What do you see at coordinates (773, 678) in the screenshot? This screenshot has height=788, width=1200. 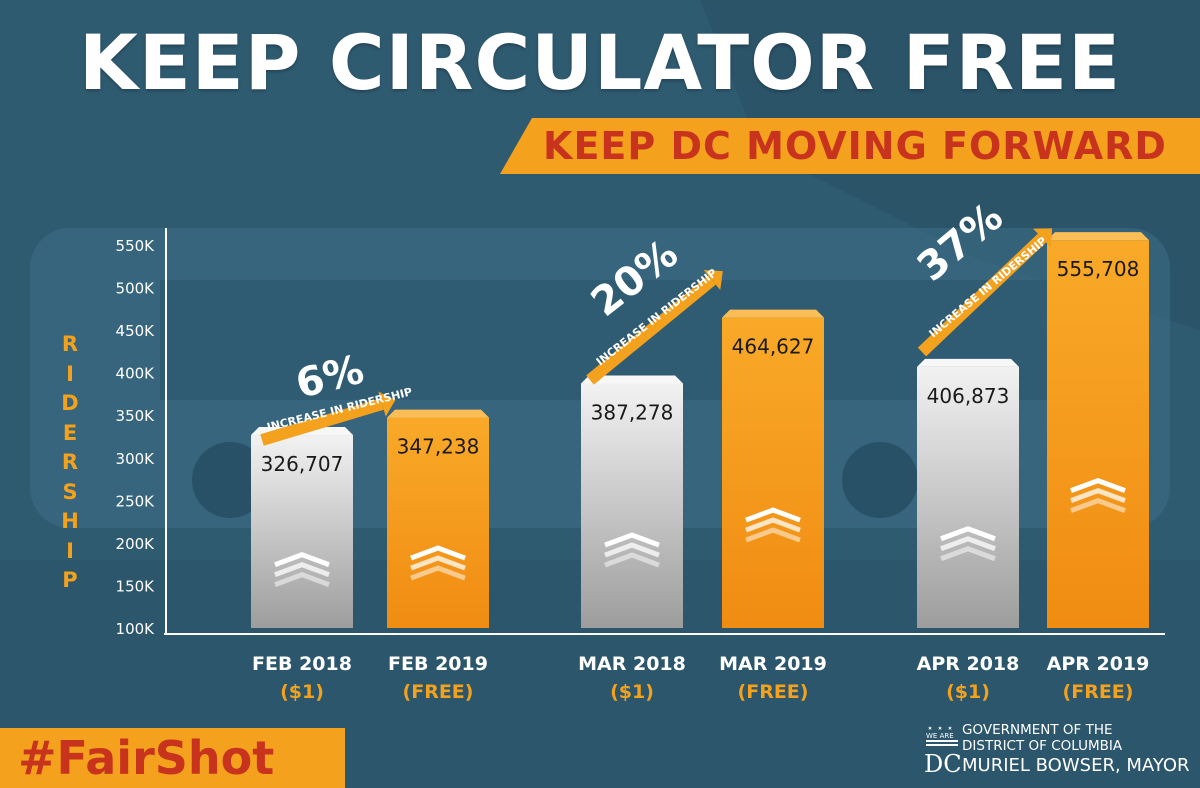 I see `x-tick-label: MAR 2019 (FREE)` at bounding box center [773, 678].